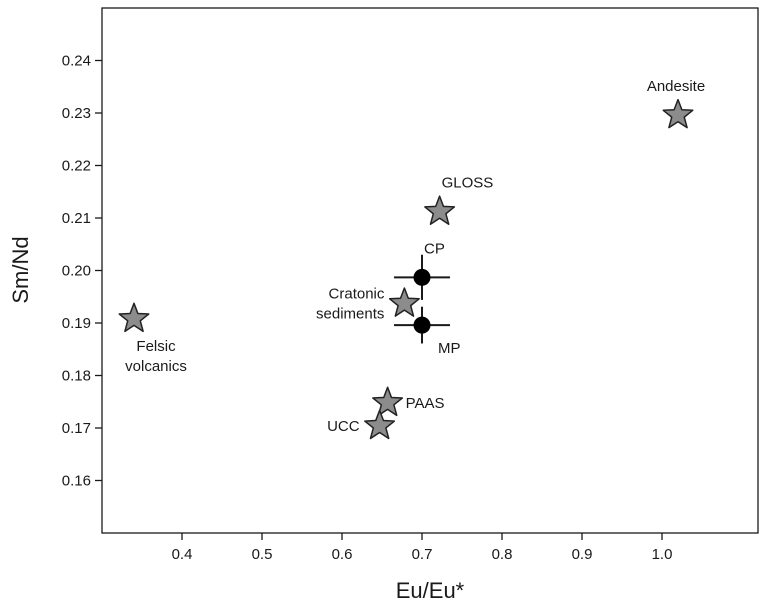 The image size is (768, 606). What do you see at coordinates (676, 86) in the screenshot?
I see `label-andesite: Andesite` at bounding box center [676, 86].